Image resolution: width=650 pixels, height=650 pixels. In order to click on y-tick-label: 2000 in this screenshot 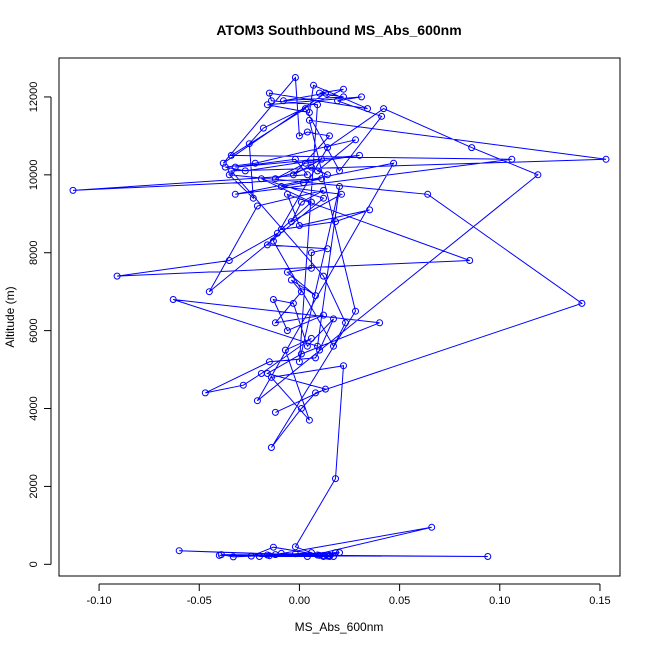, I will do `click(34, 486)`.